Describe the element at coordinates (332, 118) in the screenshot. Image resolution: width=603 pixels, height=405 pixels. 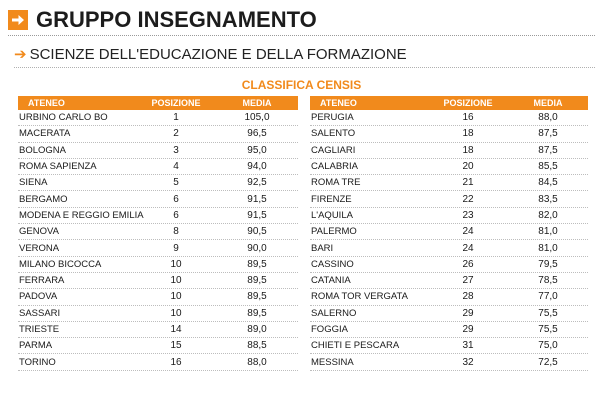
I see `cell-ateneo: PERUGIA` at that location.